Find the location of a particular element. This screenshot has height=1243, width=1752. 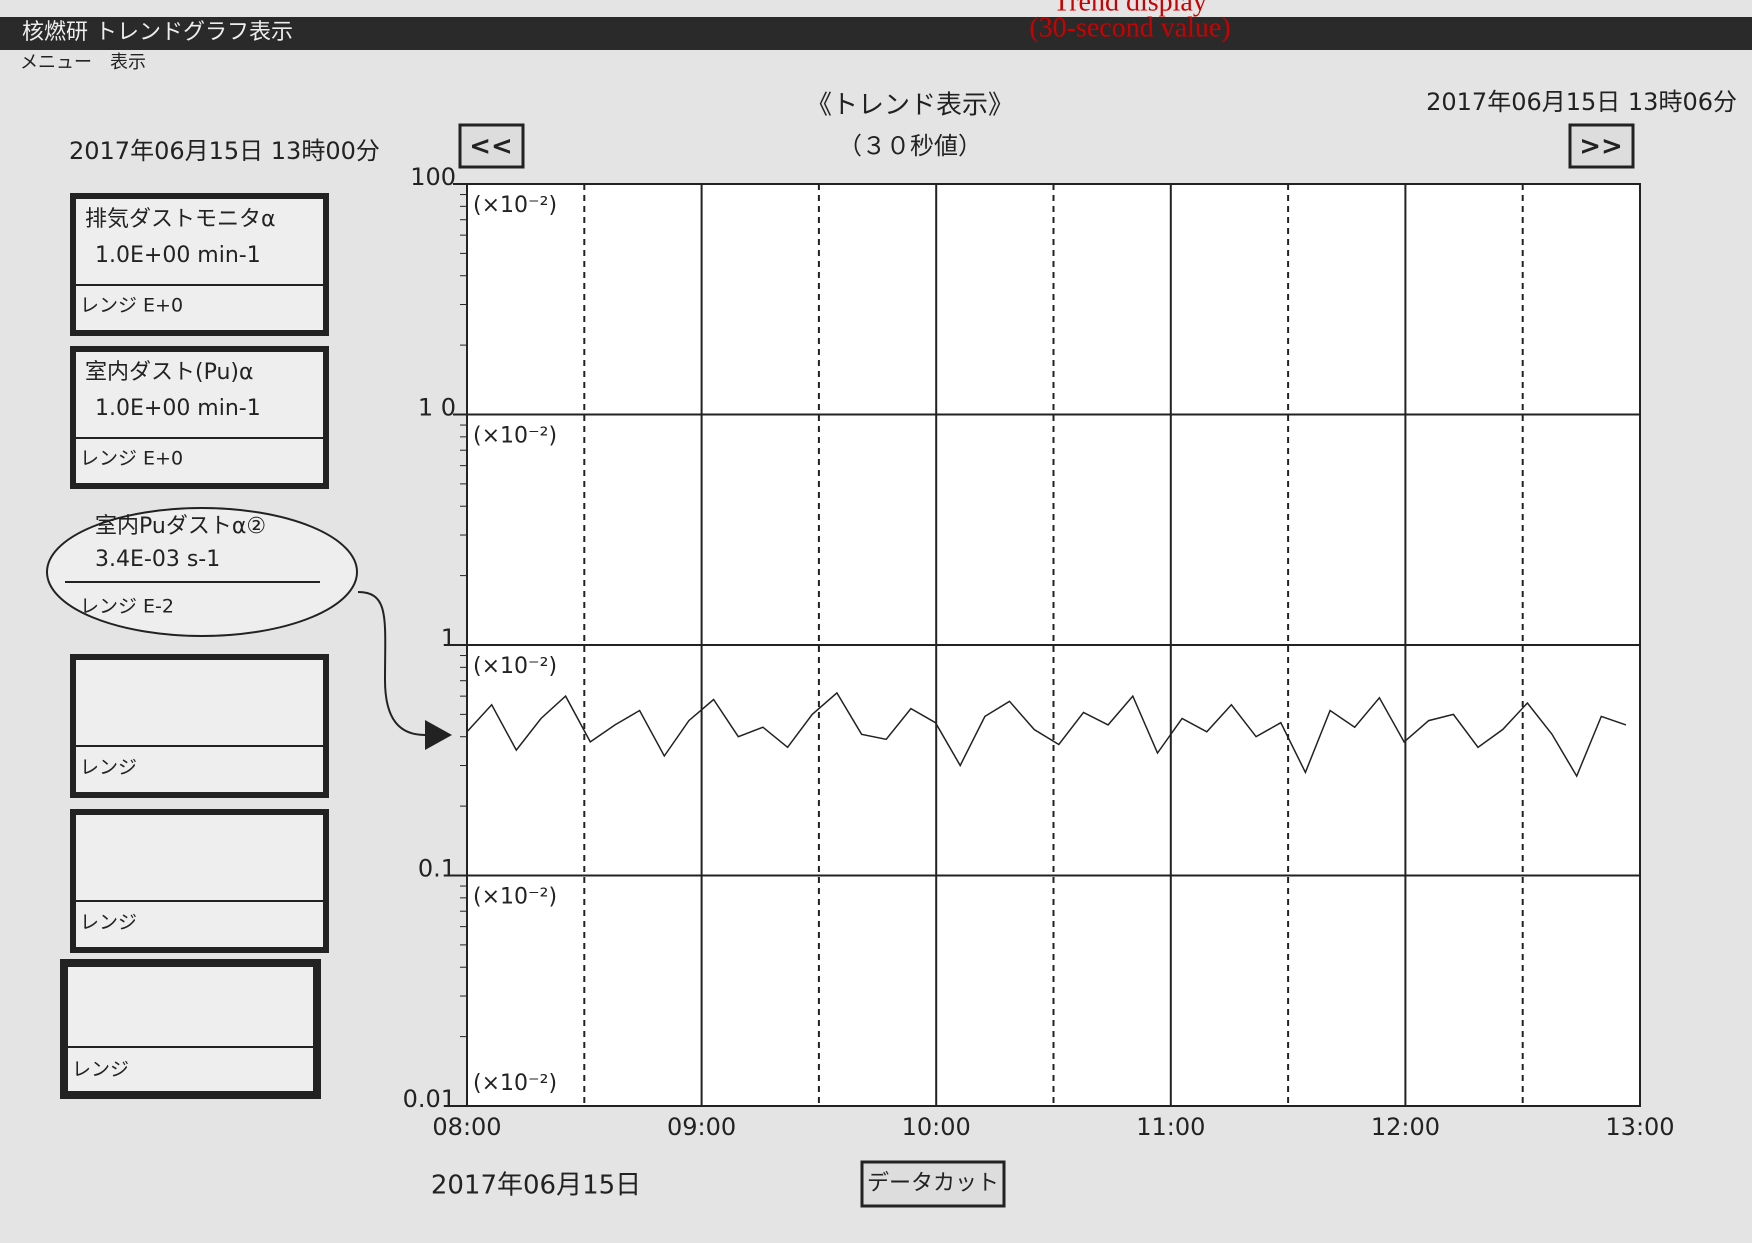

button-label: << is located at coordinates (491, 147).